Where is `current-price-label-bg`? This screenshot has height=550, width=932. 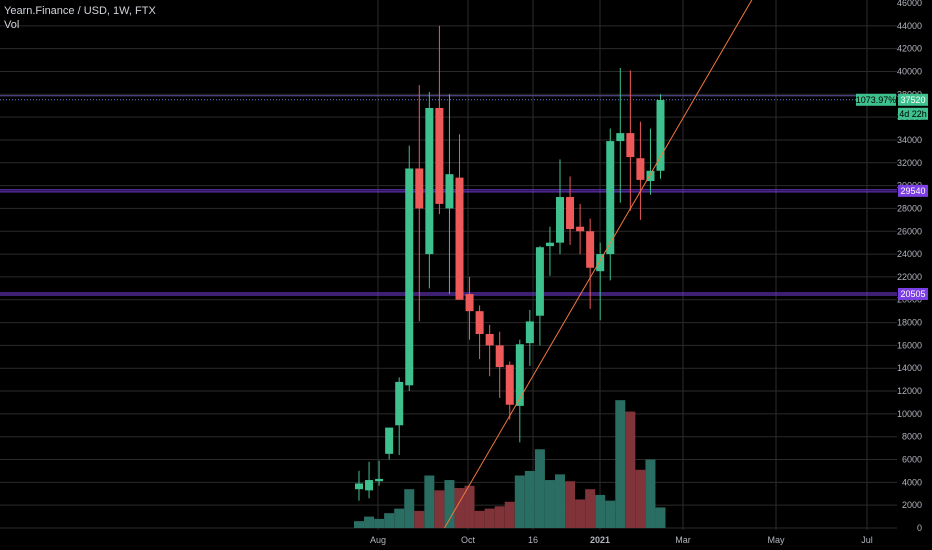 current-price-label-bg is located at coordinates (913, 99).